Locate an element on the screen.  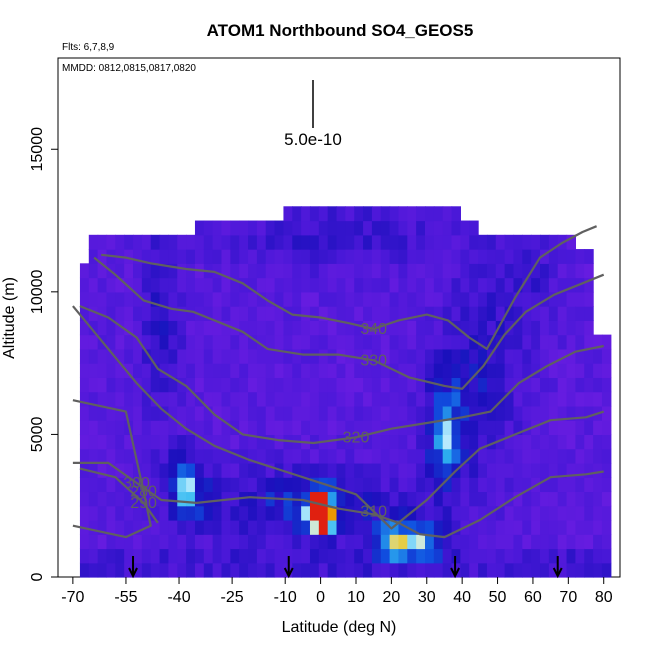
contour-label-310: 310 is located at coordinates (373, 511).